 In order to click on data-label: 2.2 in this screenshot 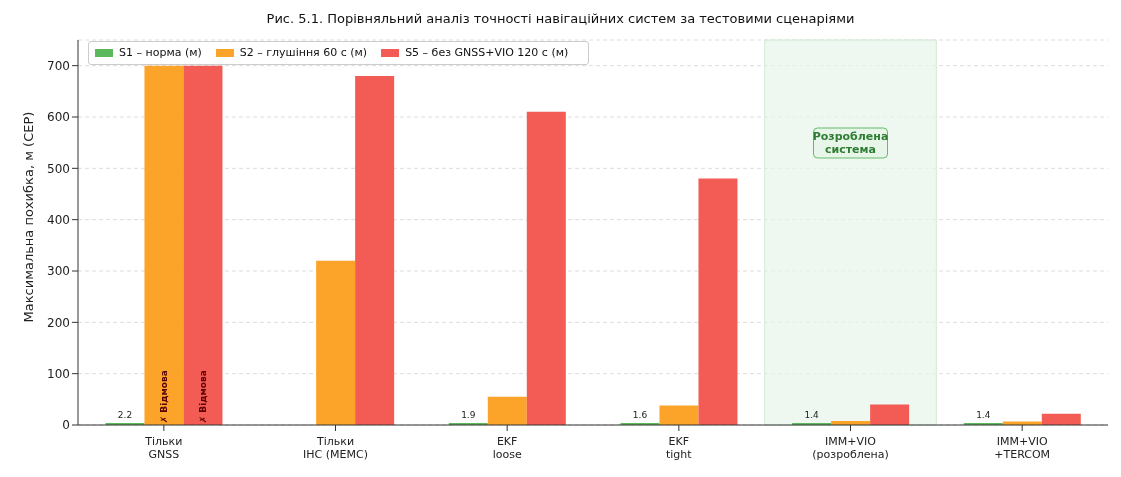, I will do `click(125, 415)`.